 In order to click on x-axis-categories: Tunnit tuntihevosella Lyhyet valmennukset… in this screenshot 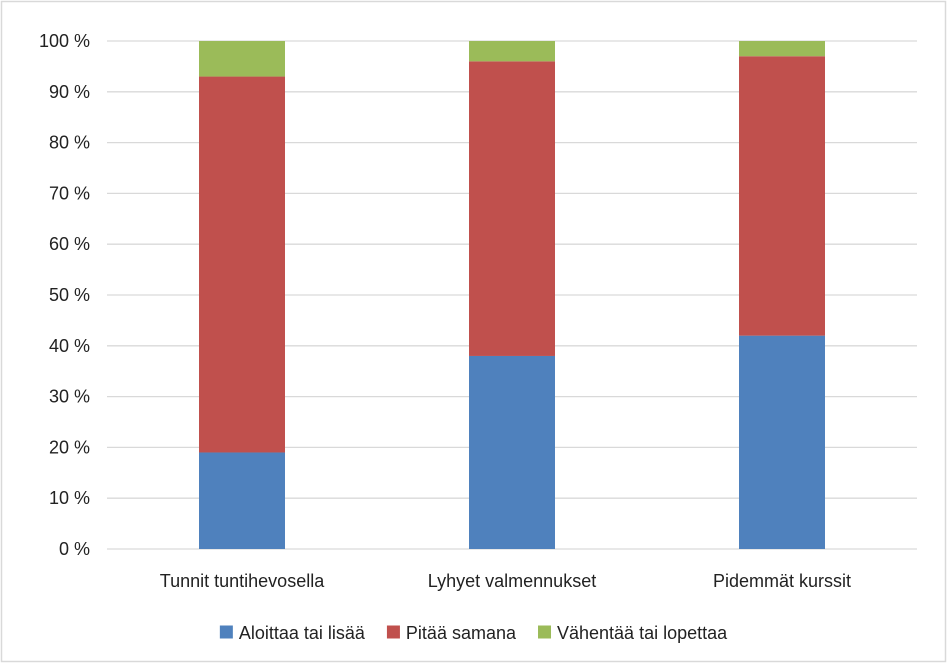, I will do `click(505, 581)`.